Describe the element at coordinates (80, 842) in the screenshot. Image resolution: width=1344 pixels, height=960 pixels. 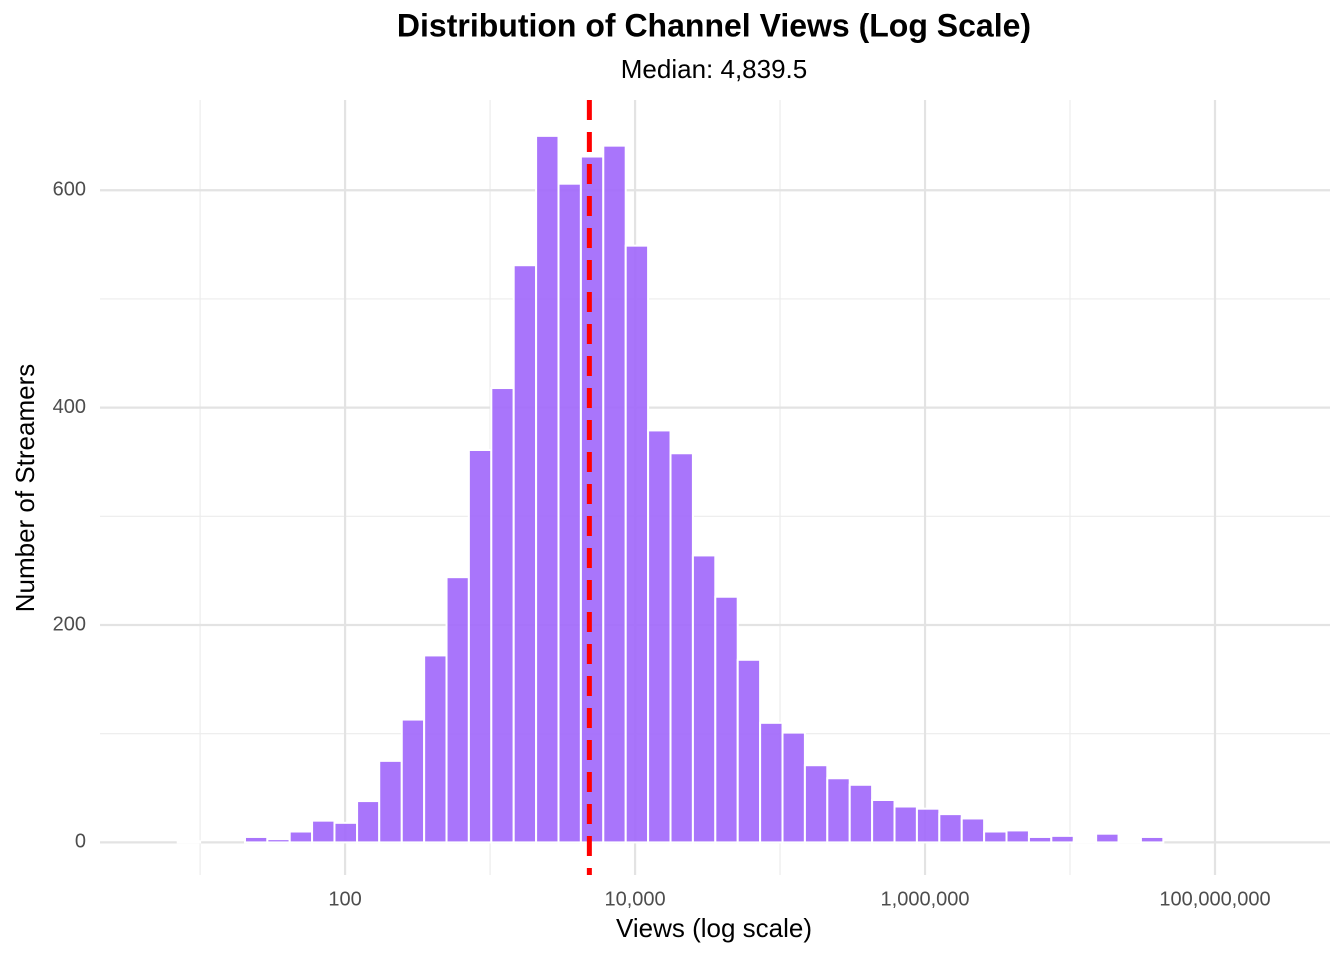
I see `y-tick-label: 0` at that location.